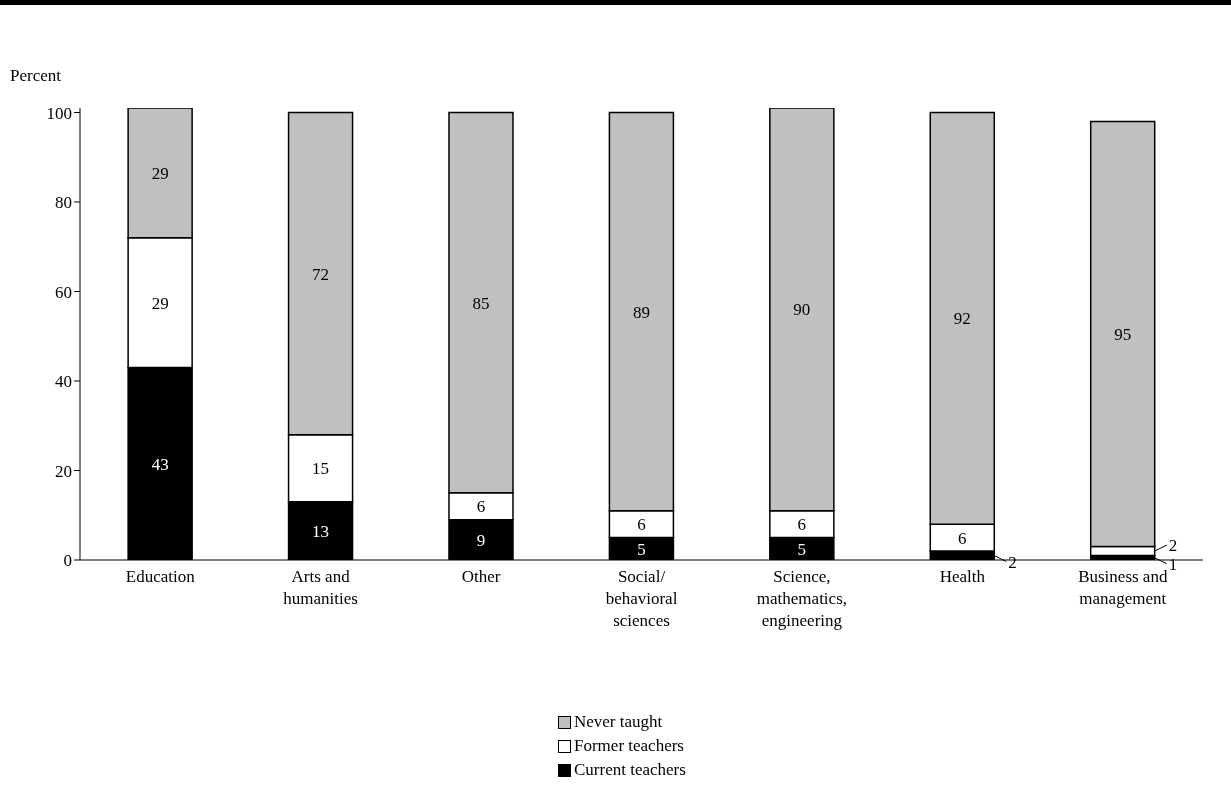  Describe the element at coordinates (160, 576) in the screenshot. I see `x-tick-label: Education` at that location.